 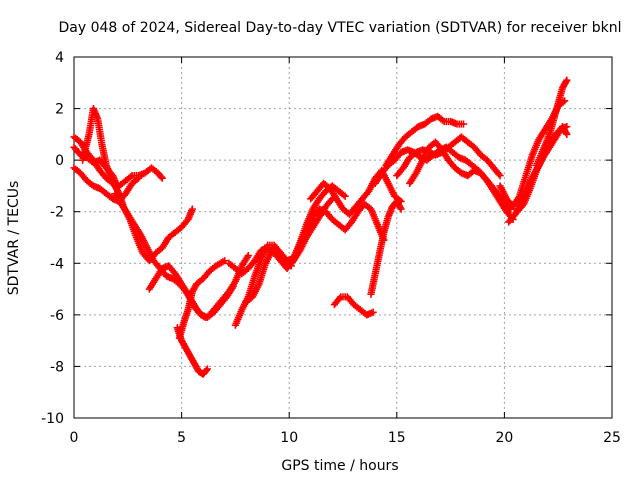 I want to click on y-tick-label: 4, so click(x=59, y=58).